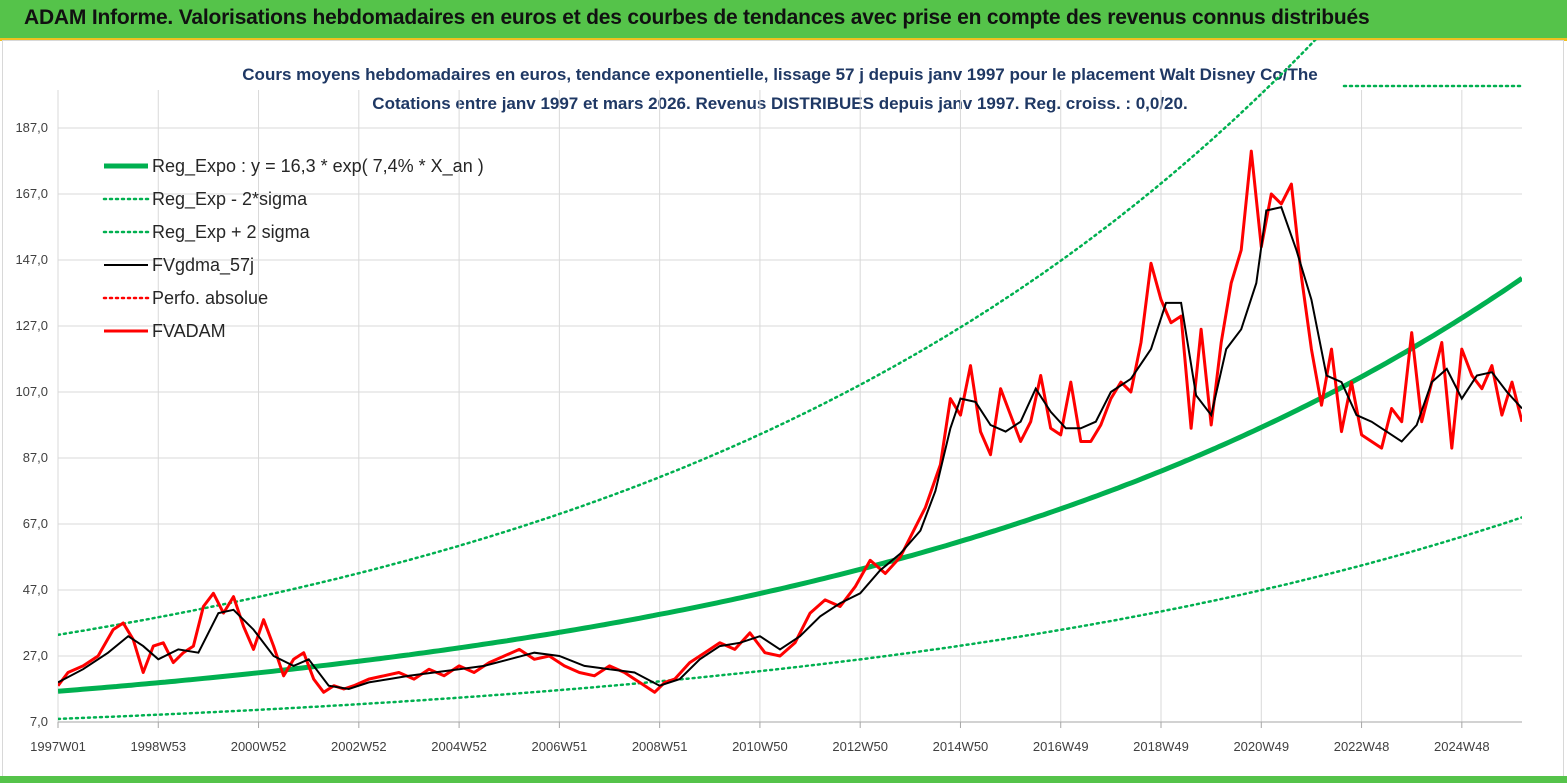  What do you see at coordinates (860, 746) in the screenshot?
I see `x-tick-label: 2012W50` at bounding box center [860, 746].